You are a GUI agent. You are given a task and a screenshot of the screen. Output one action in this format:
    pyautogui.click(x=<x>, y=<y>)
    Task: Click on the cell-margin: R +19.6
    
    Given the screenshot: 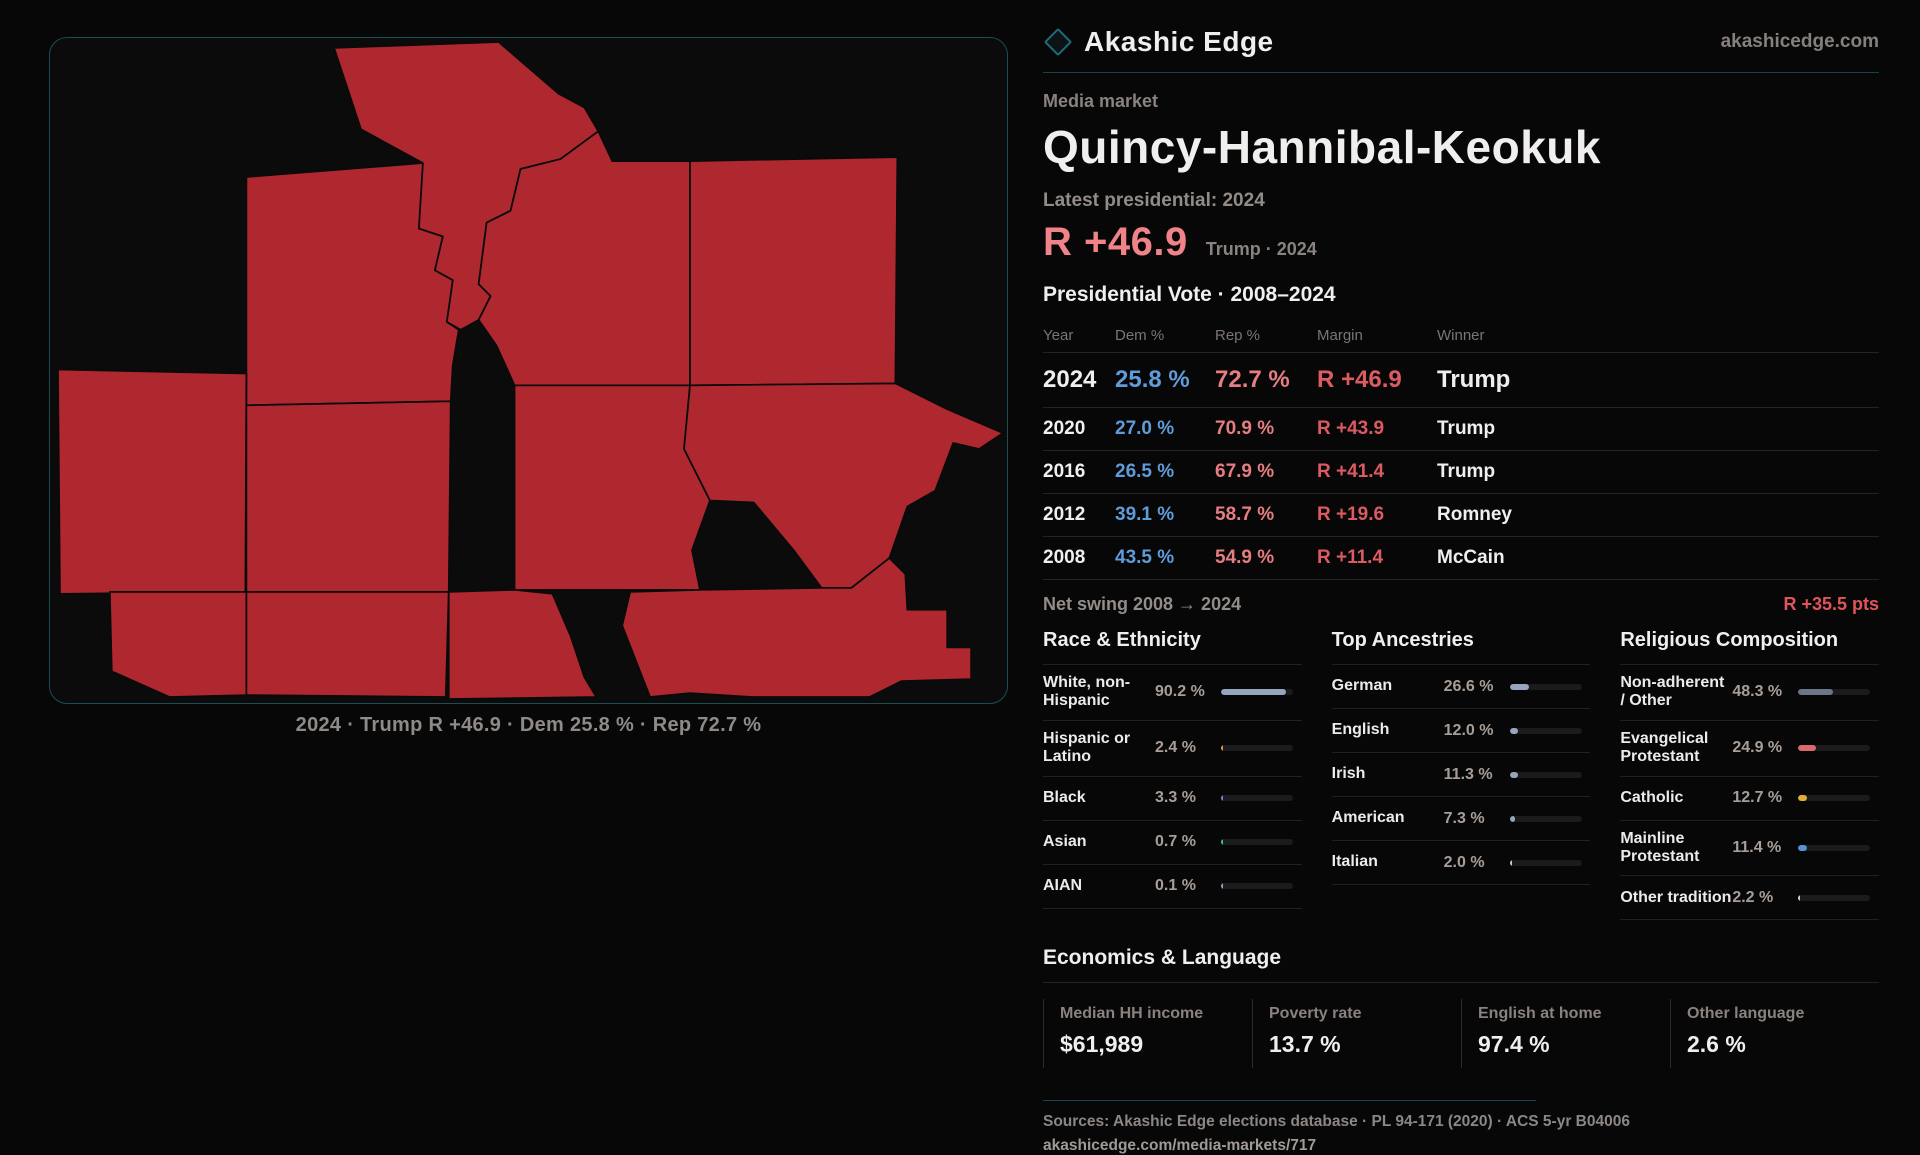 What is the action you would take?
    pyautogui.click(x=1351, y=514)
    